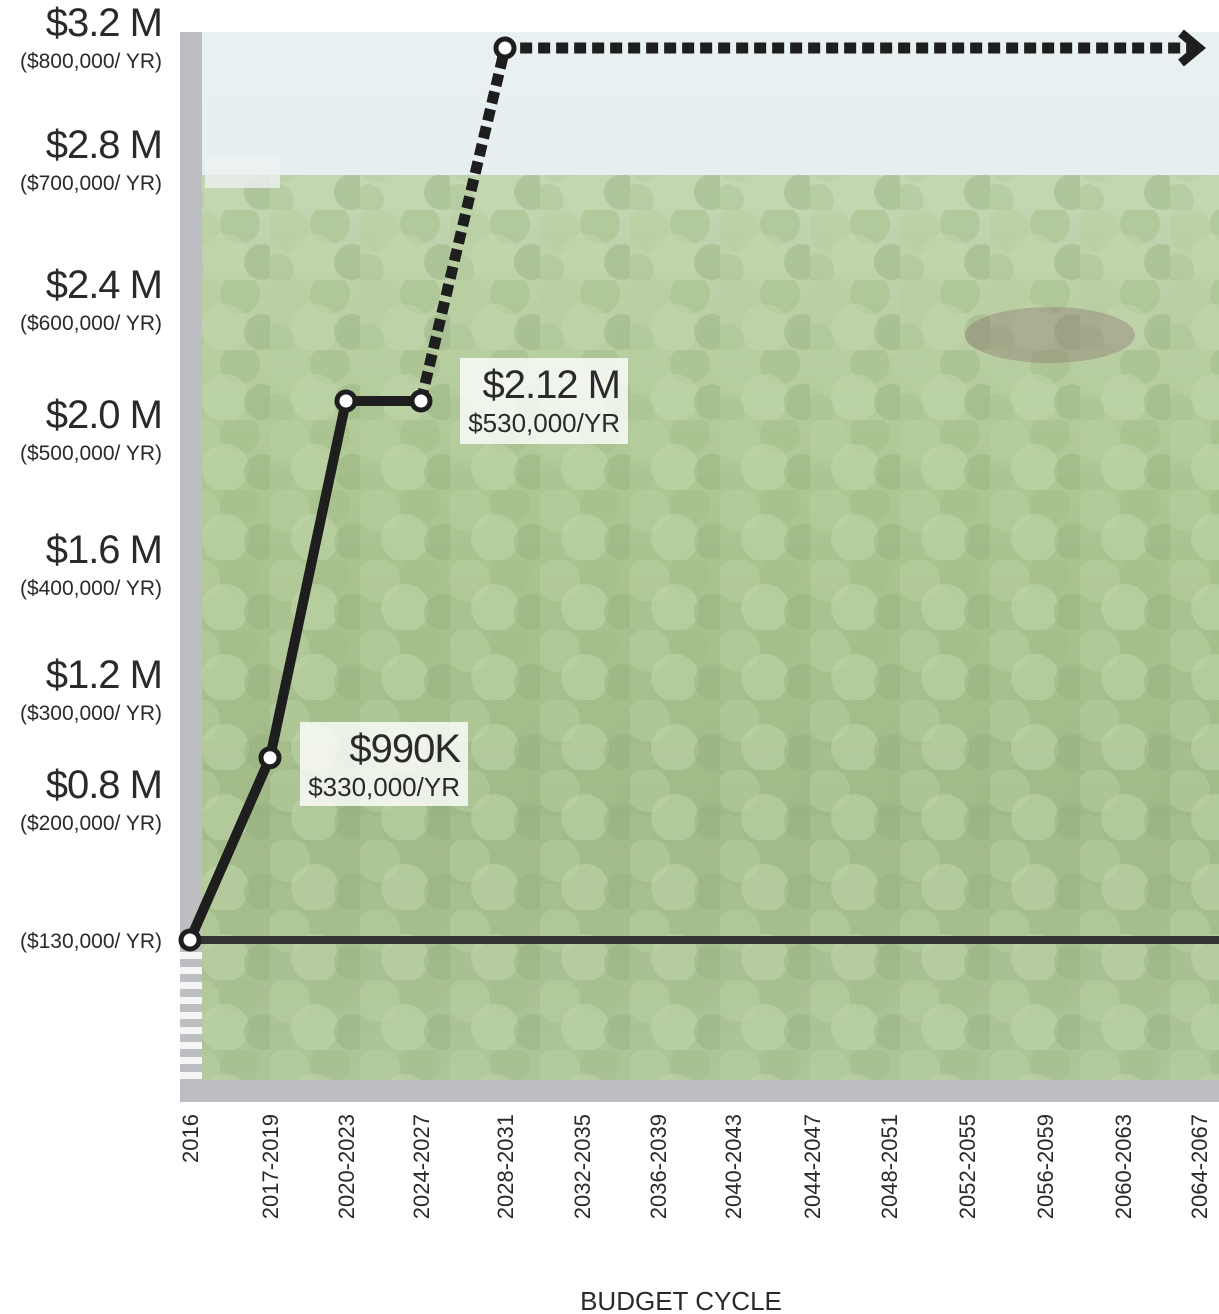 The image size is (1219, 1314). I want to click on y-tick-label: $2.8 M, so click(104, 145).